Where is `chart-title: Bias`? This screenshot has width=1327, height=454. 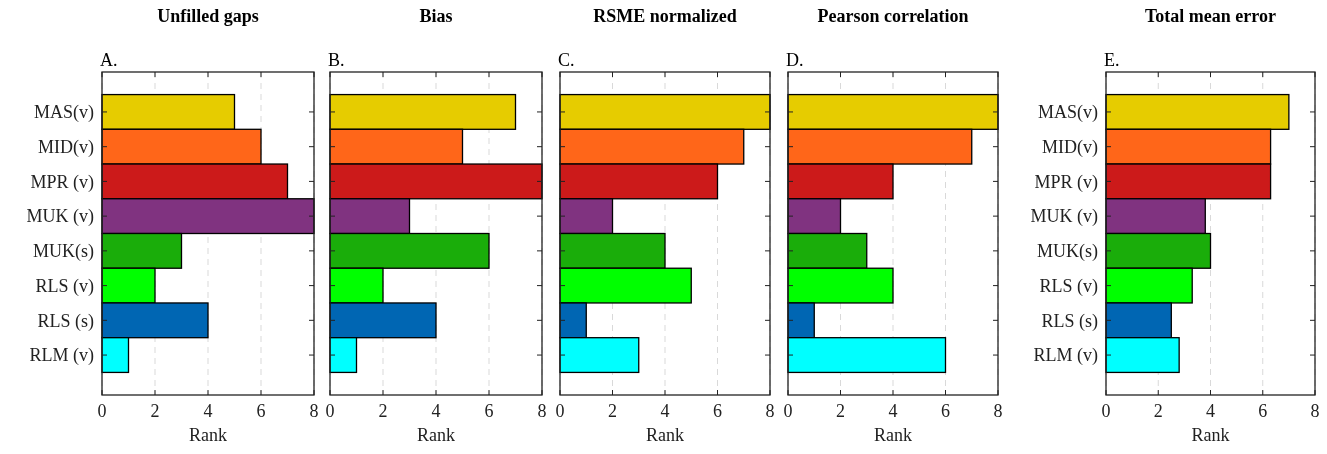
chart-title: Bias is located at coordinates (436, 16).